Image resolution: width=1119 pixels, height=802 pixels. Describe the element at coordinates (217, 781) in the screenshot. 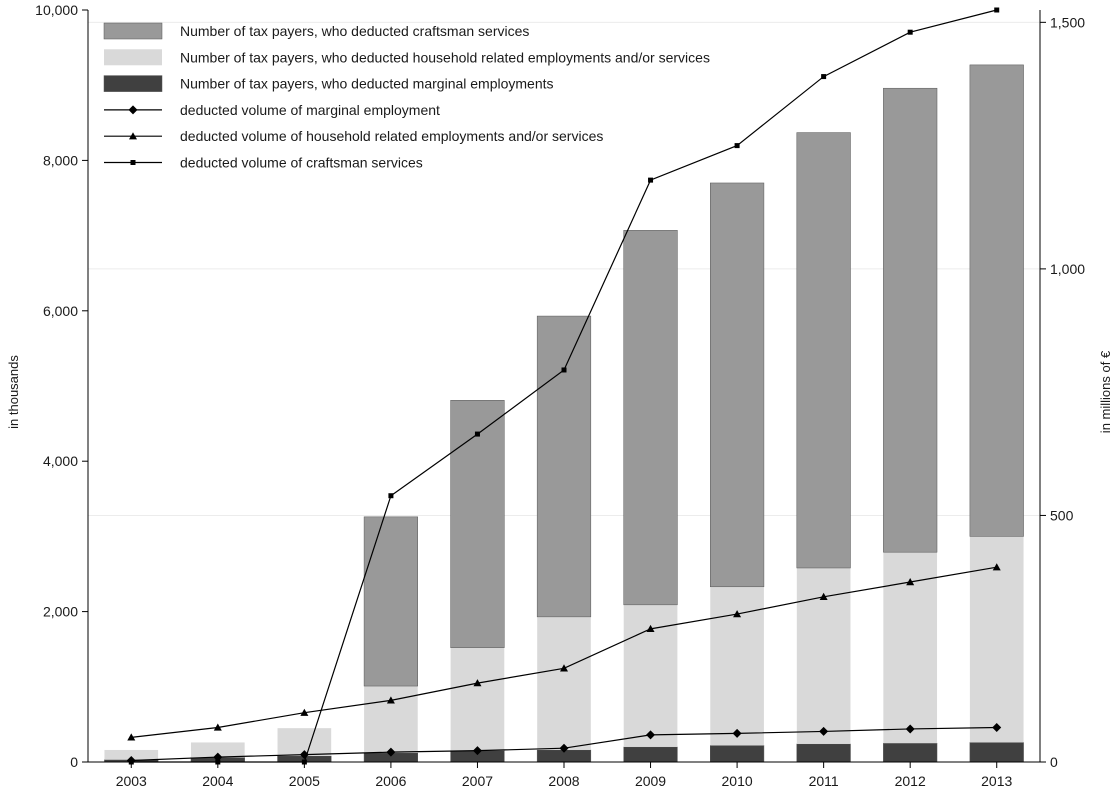

I see `x-tick-label-2004: 2004` at that location.